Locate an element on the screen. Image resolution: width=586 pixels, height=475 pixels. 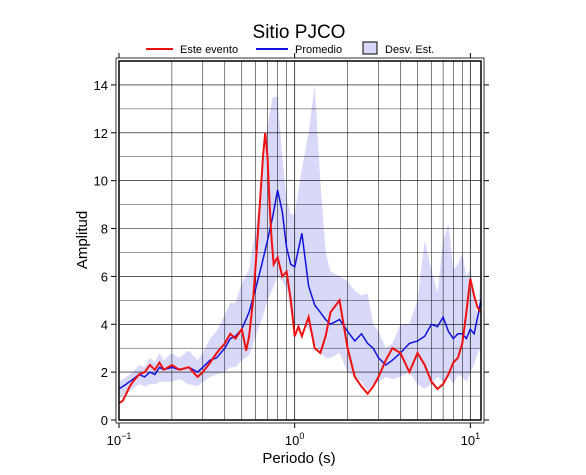
y-tick-label: 2 is located at coordinates (104, 372).